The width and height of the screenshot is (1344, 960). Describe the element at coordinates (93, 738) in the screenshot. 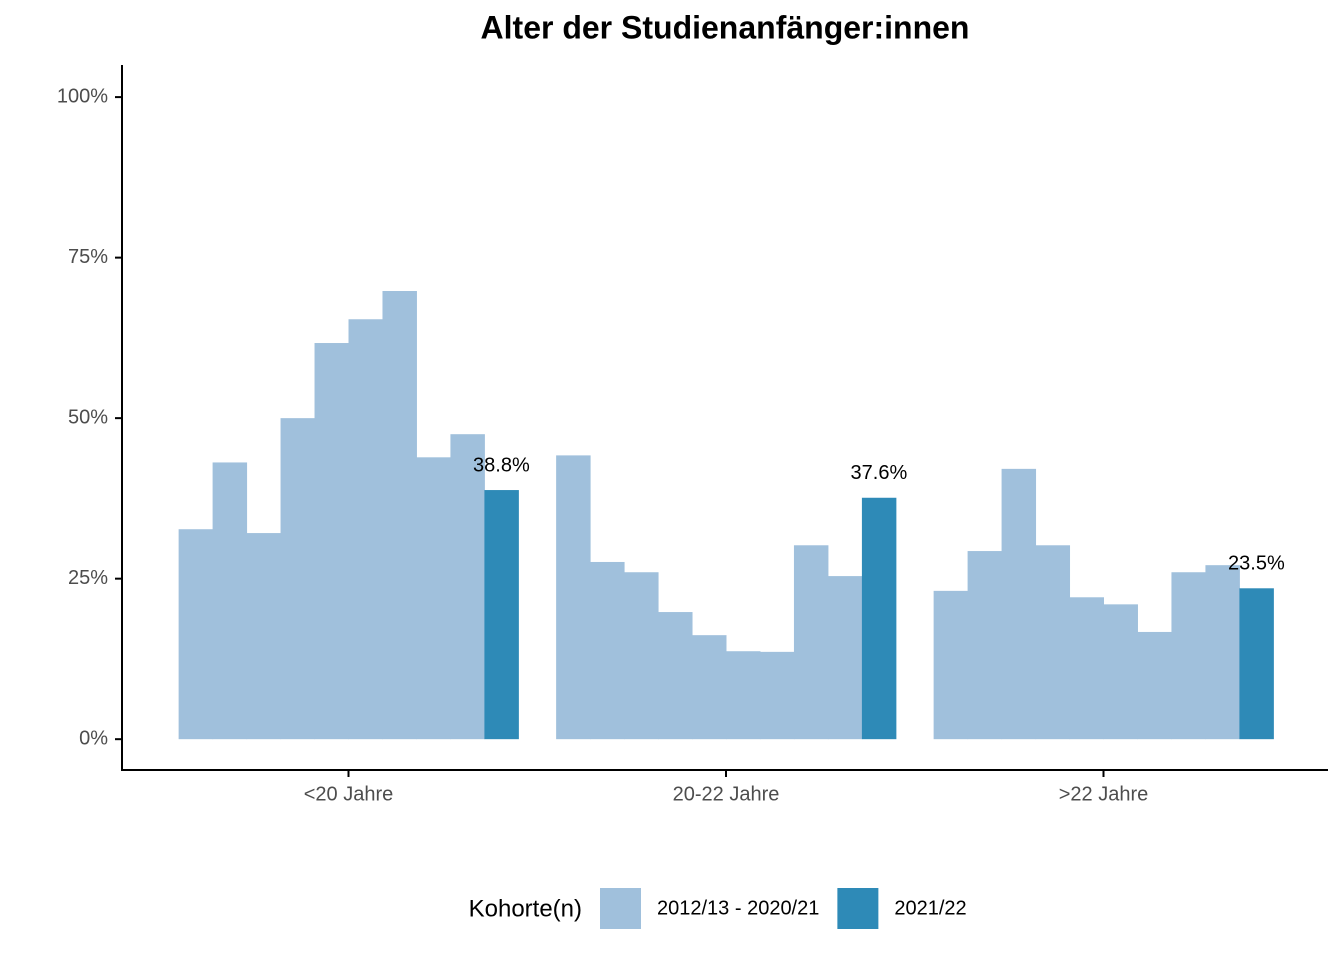

I see `y-tick-label: 0%` at that location.